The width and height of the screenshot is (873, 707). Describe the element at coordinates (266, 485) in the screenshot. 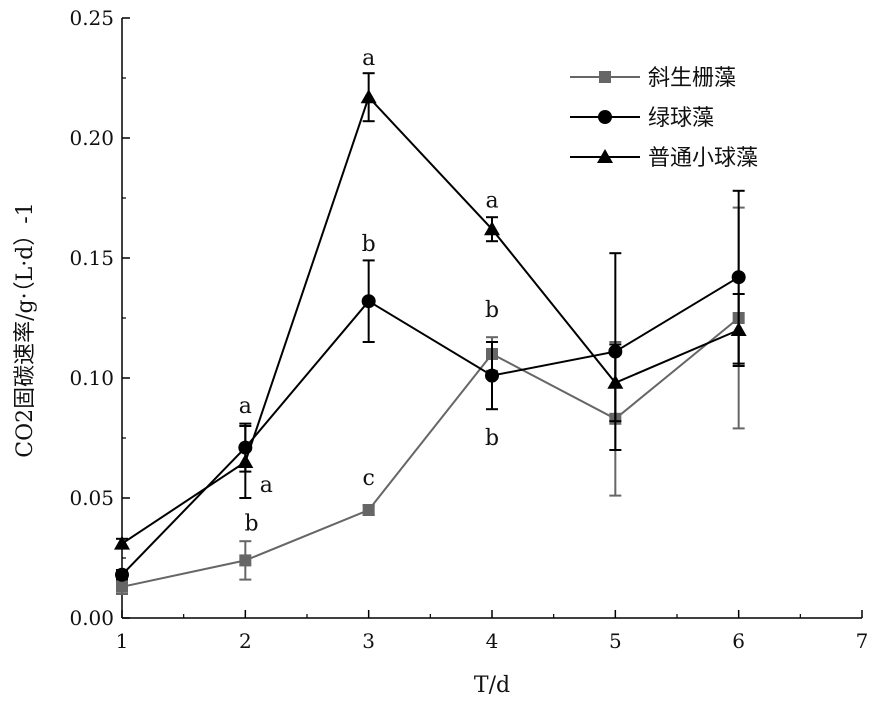

I see `significance-label-1: a` at that location.